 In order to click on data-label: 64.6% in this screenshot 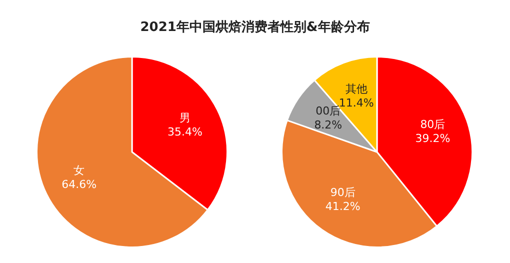, I will do `click(79, 185)`.